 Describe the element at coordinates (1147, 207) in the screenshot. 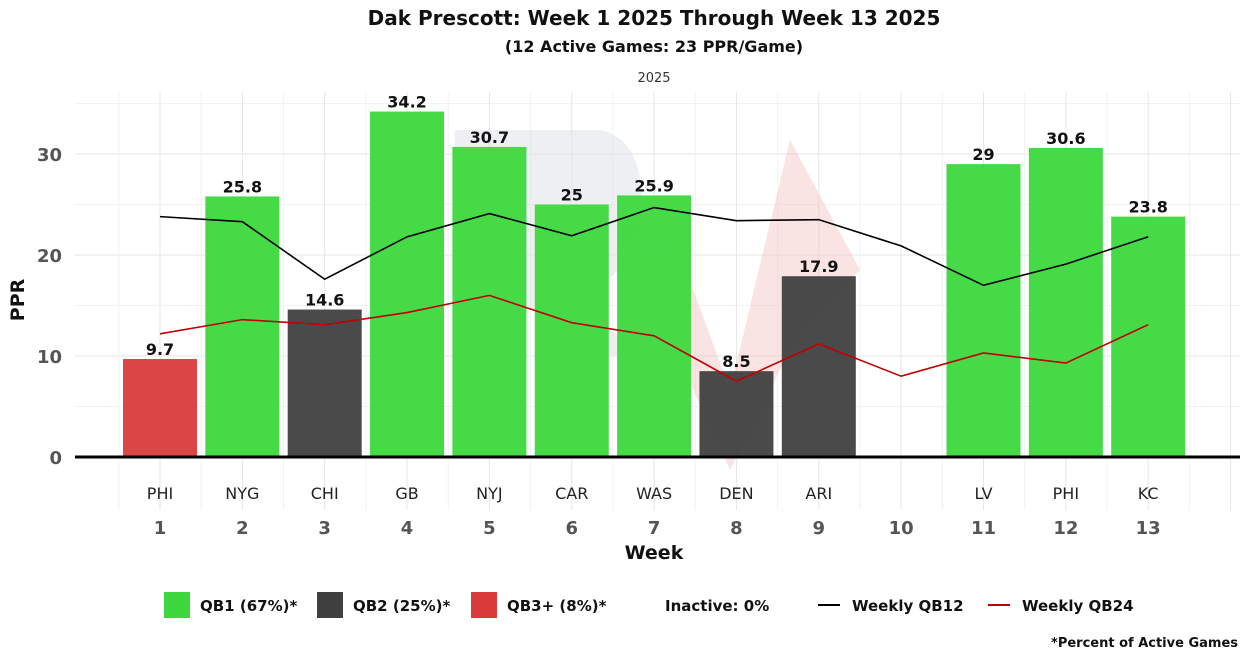

I see `bar-value-label: 23.8` at that location.